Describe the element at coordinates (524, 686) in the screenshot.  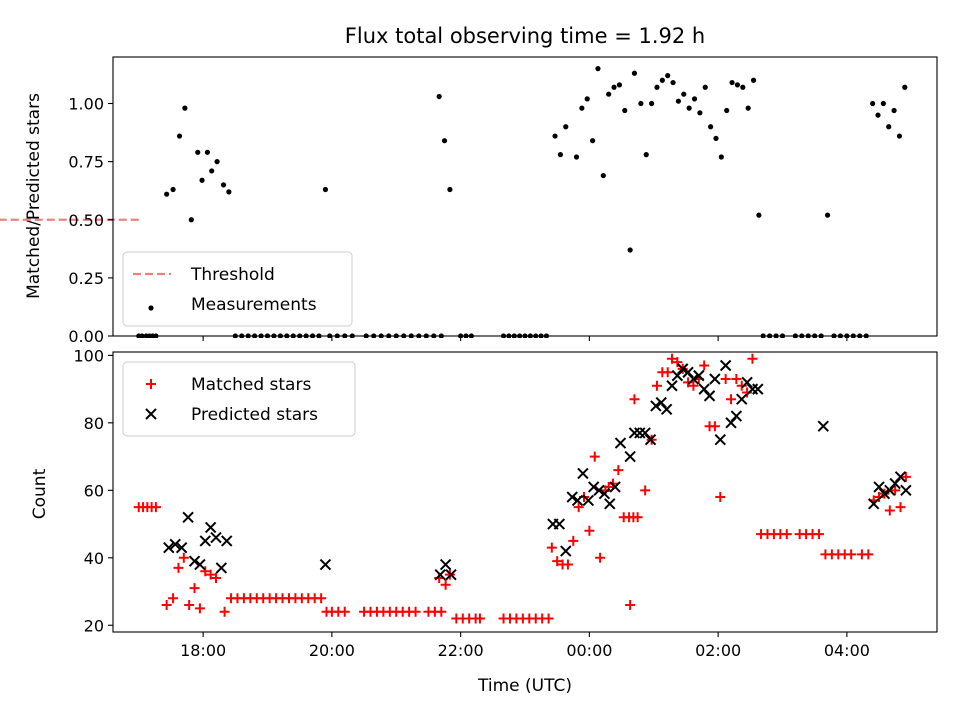
I see `x-axis-label: Time (UTC)` at that location.